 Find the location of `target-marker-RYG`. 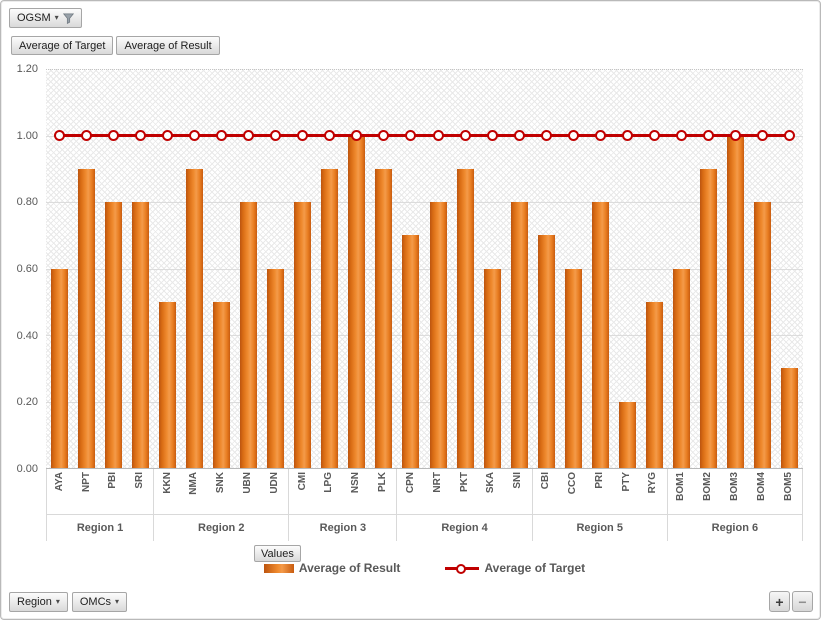

target-marker-RYG is located at coordinates (654, 135).